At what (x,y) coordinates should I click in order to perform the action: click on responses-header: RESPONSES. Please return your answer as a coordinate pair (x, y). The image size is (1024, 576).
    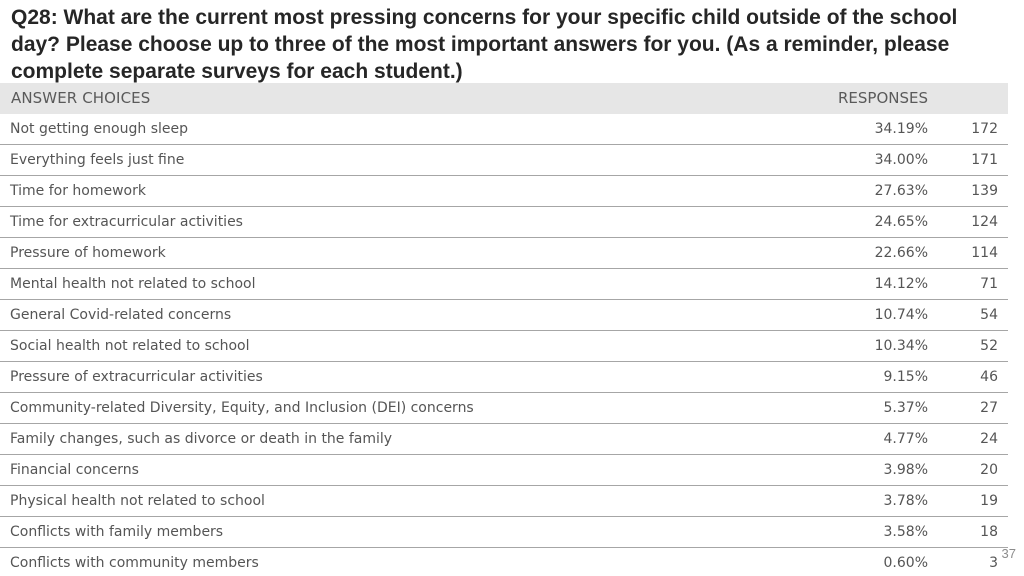
    Looking at the image, I should click on (882, 98).